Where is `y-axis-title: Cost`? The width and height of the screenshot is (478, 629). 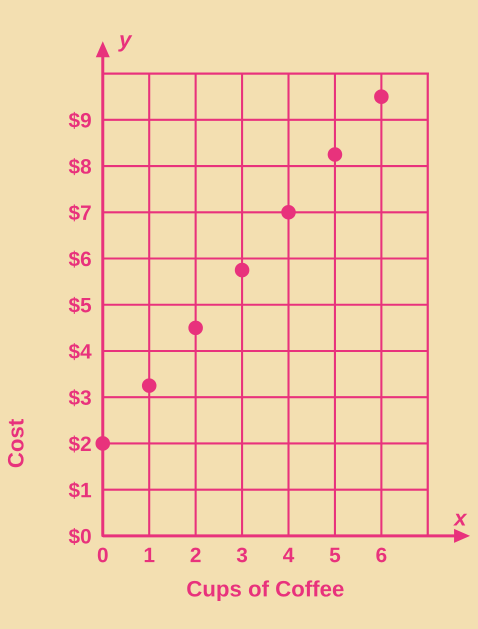
y-axis-title: Cost is located at coordinates (16, 443).